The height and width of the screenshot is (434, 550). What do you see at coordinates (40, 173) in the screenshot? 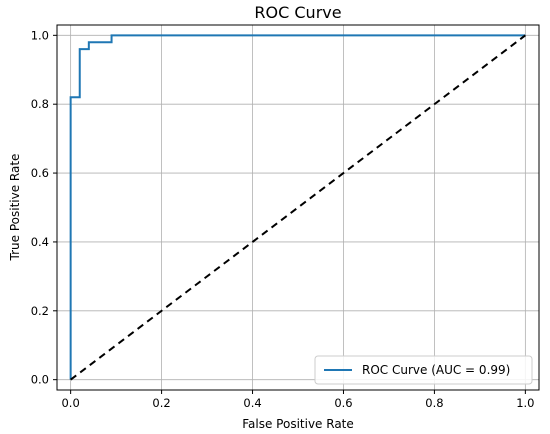
I see `y-tick-label: 0.6` at bounding box center [40, 173].